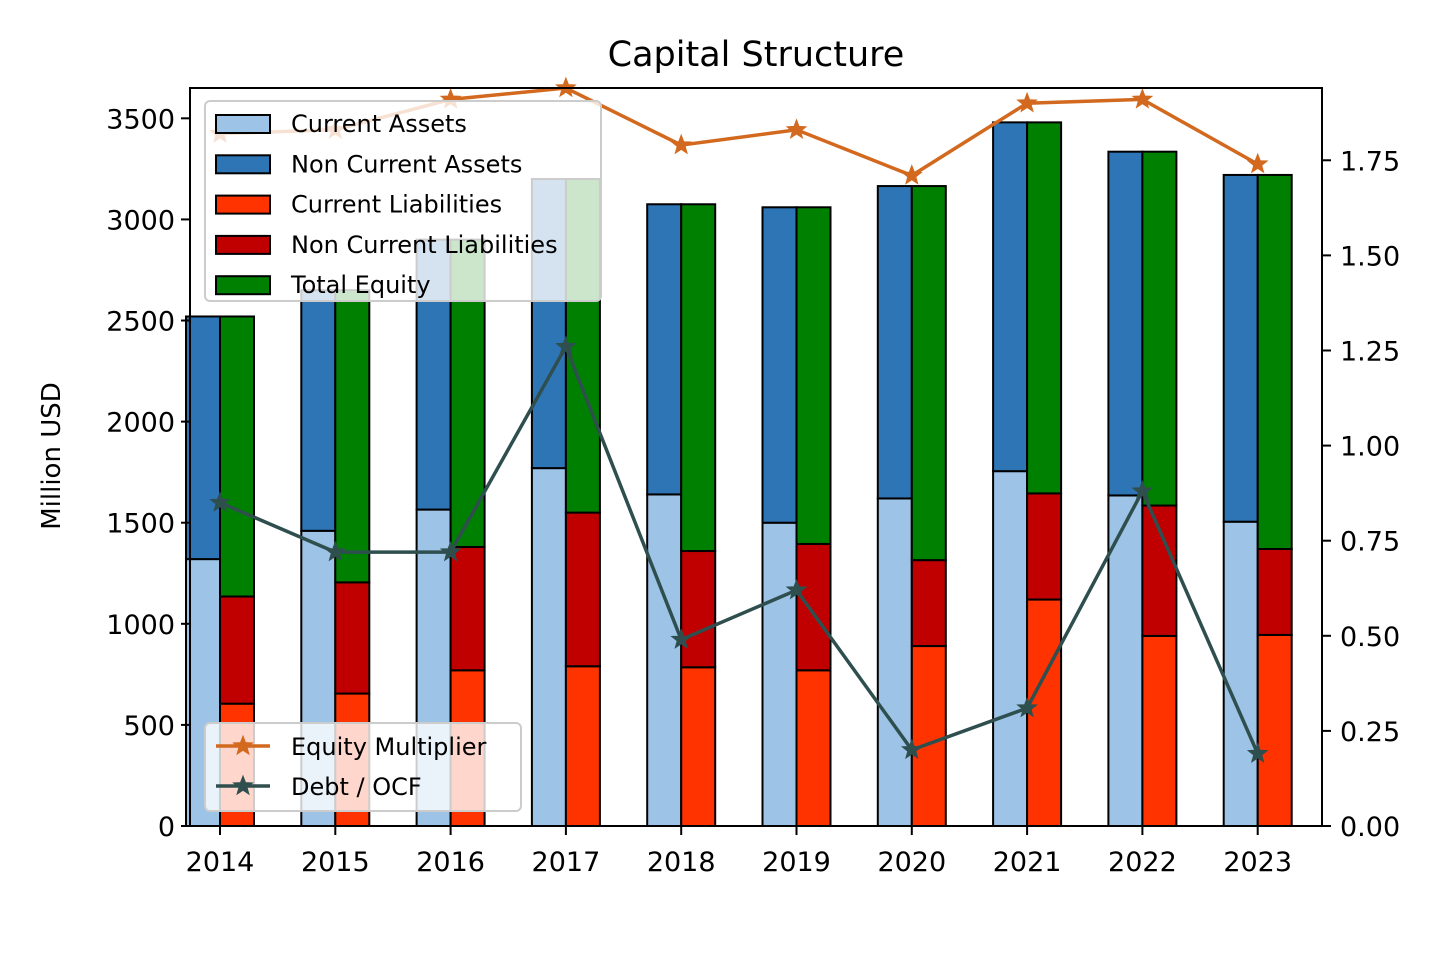 Image resolution: width=1456 pixels, height=971 pixels. I want to click on bar-assets-noncurrent-2020, so click(894, 342).